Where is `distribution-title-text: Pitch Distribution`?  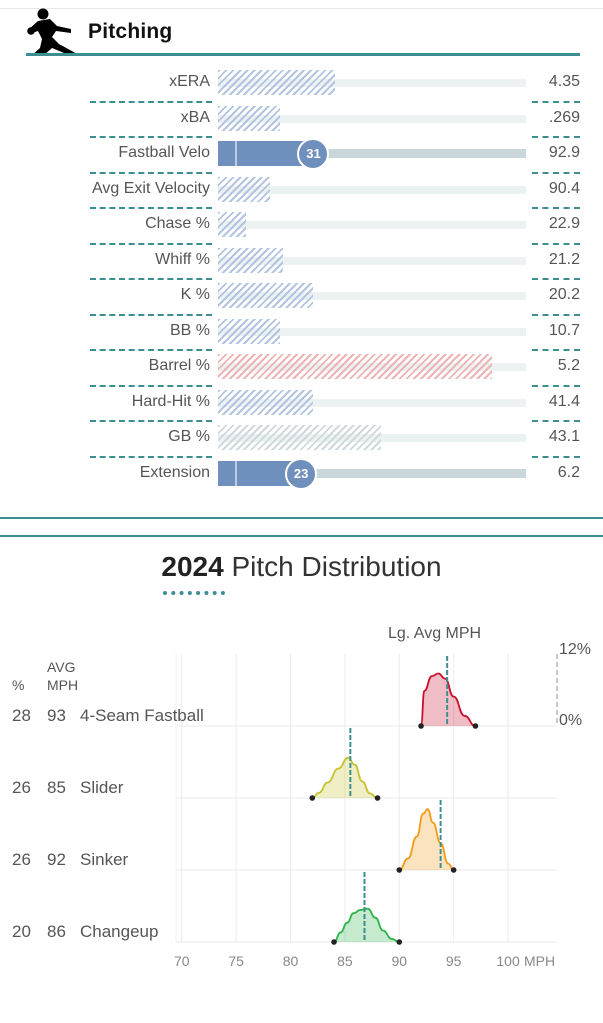
distribution-title-text: Pitch Distribution is located at coordinates (332, 566).